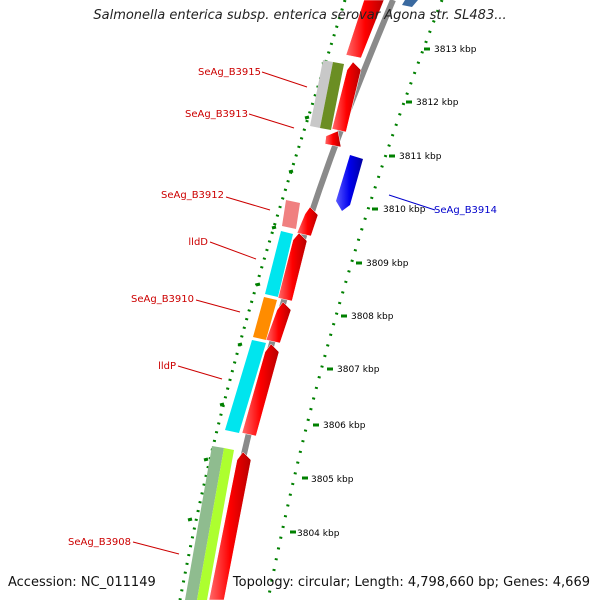 Image resolution: width=600 pixels, height=600 pixels. Describe the element at coordinates (215, 524) in the screenshot. I see `feature-yellowgreen` at that location.